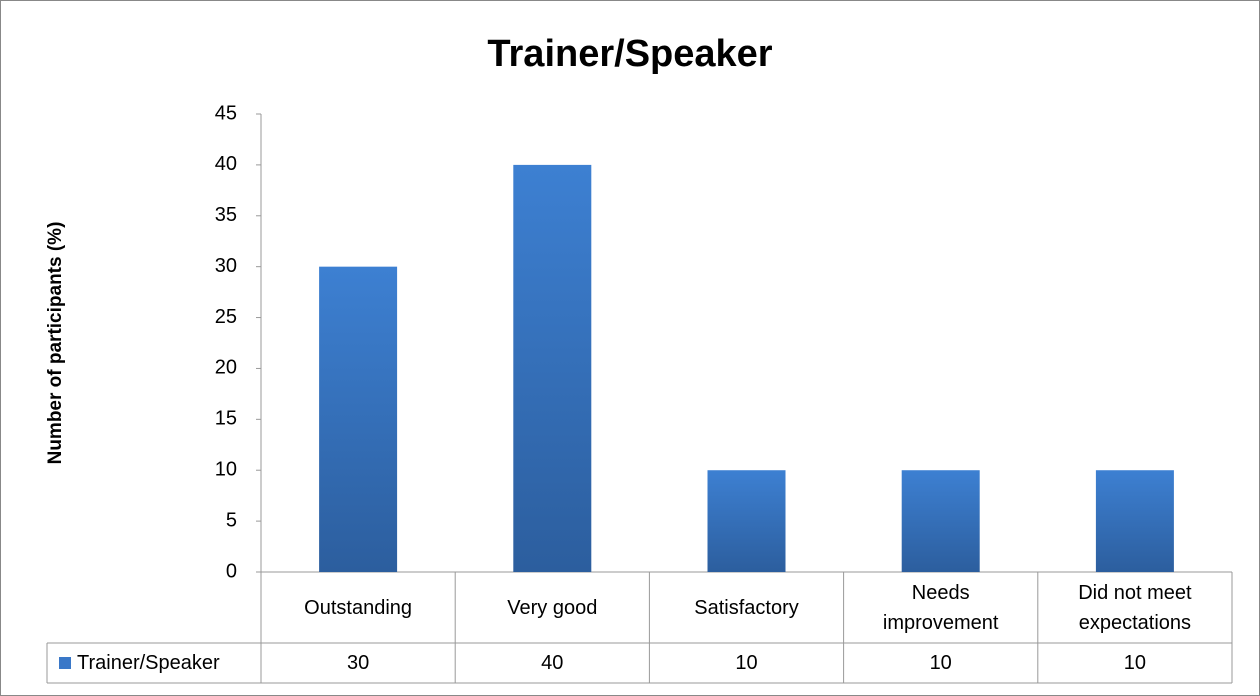 The height and width of the screenshot is (696, 1260). Describe the element at coordinates (226, 215) in the screenshot. I see `y-tick-label: 35` at that location.